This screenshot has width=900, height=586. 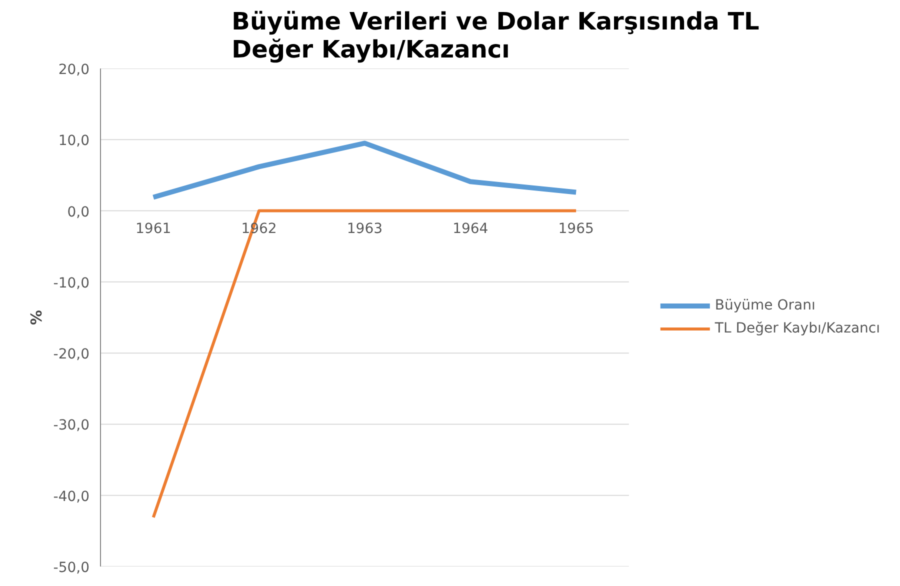 I want to click on x-tick-label: 1965, so click(x=576, y=228).